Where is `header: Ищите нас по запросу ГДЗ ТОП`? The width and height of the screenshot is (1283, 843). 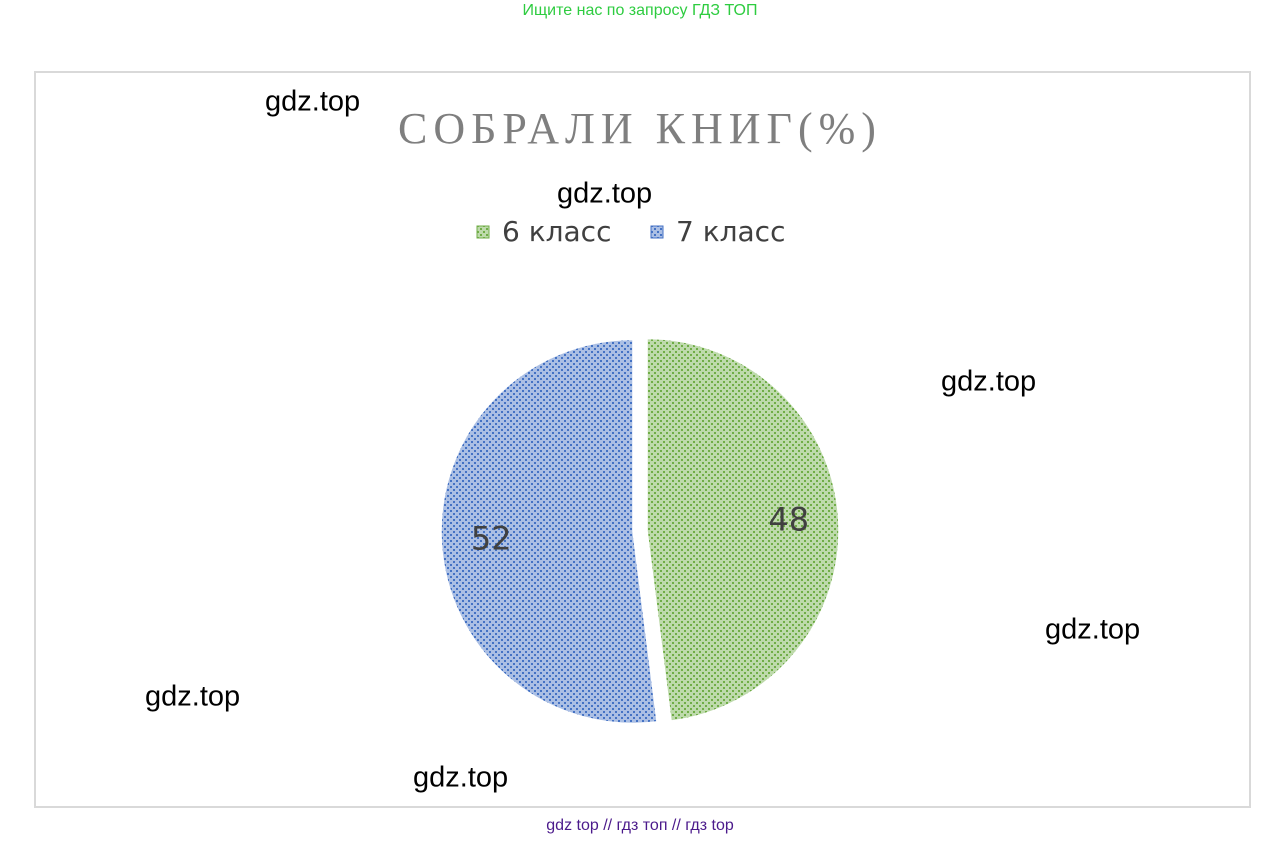 header: Ищите нас по запросу ГДЗ ТОП is located at coordinates (640, 10).